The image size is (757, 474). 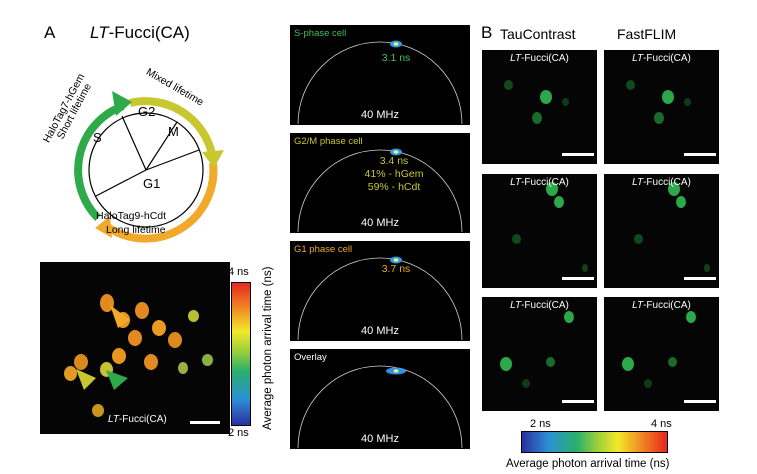 I want to click on title-rest: -Fucci(CA), so click(x=149, y=32).